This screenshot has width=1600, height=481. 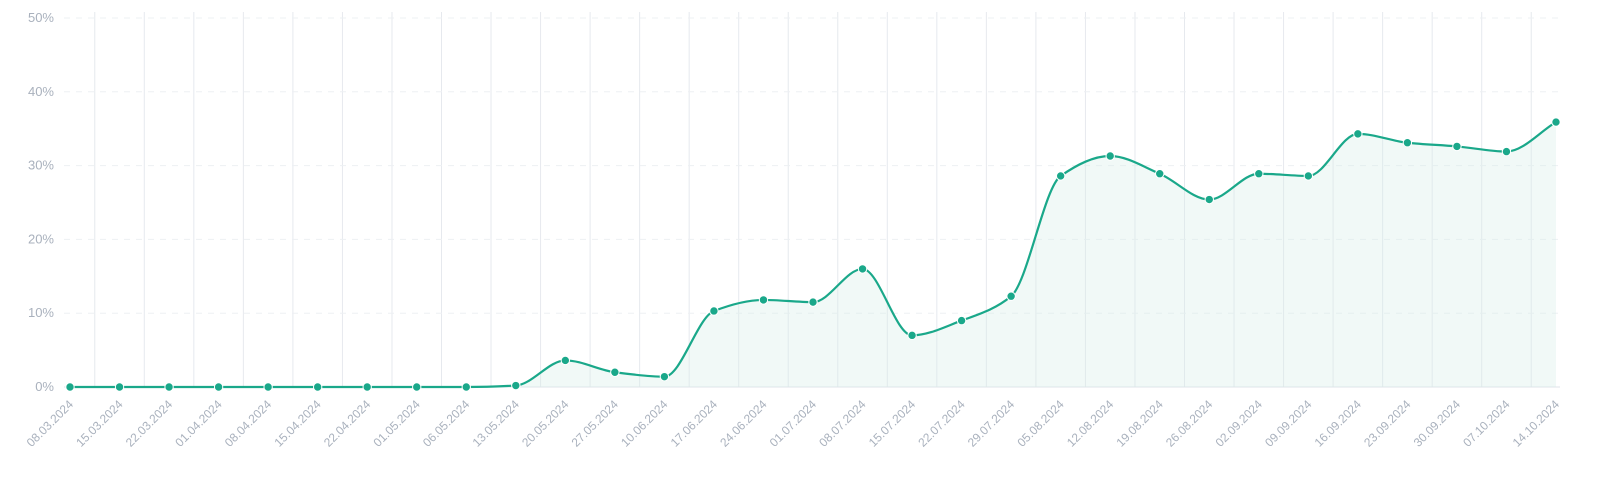 I want to click on y-axis-ticks: 0% 10% 20% 30% 40% 50%, so click(x=41, y=202).